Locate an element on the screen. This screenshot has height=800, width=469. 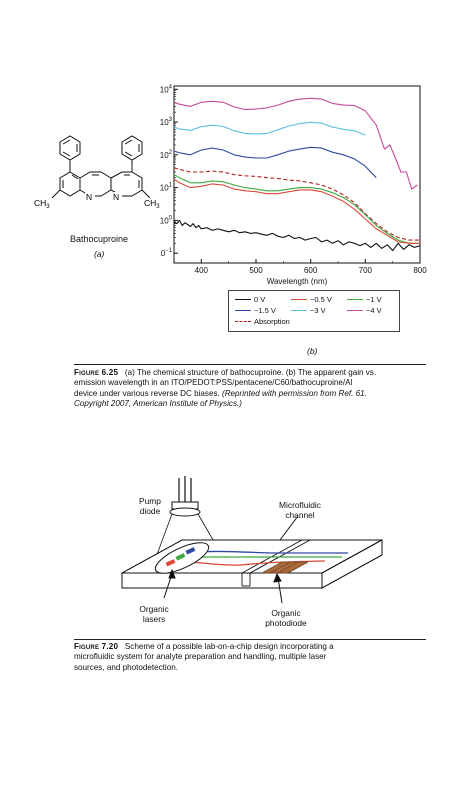
legend-item-0v: 0 V is located at coordinates (250, 299).